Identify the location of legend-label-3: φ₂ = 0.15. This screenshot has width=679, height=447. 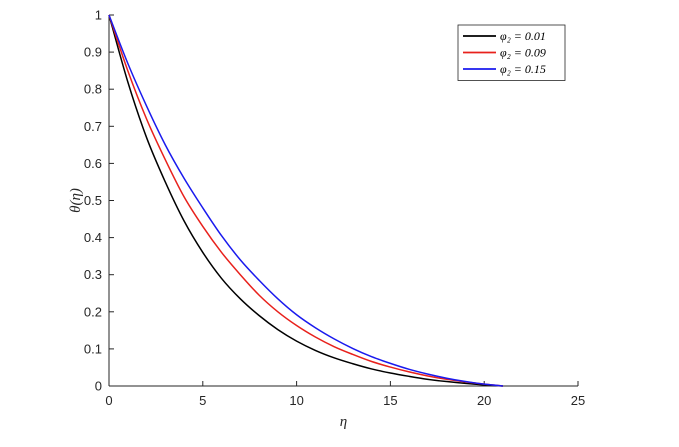
(523, 69).